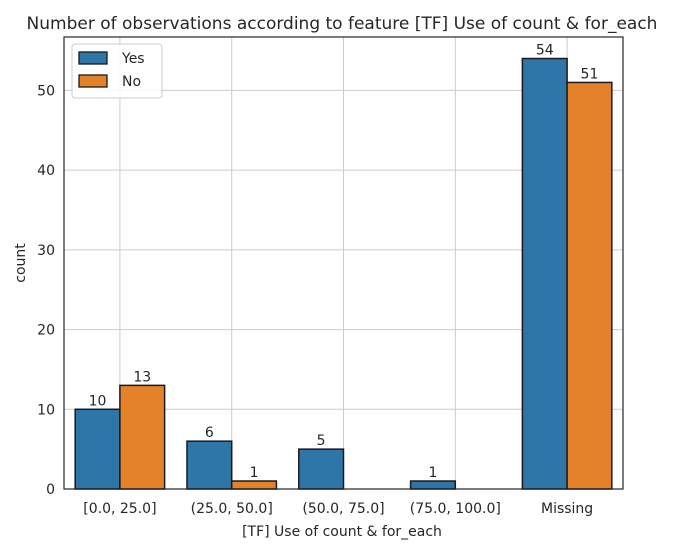  I want to click on y-tick-label: 40, so click(46, 171).